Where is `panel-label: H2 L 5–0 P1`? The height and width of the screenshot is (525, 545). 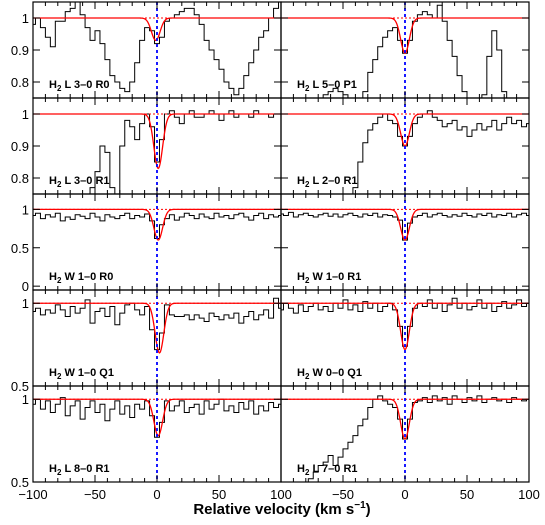 panel-label: H2 L 5–0 P1 is located at coordinates (327, 86).